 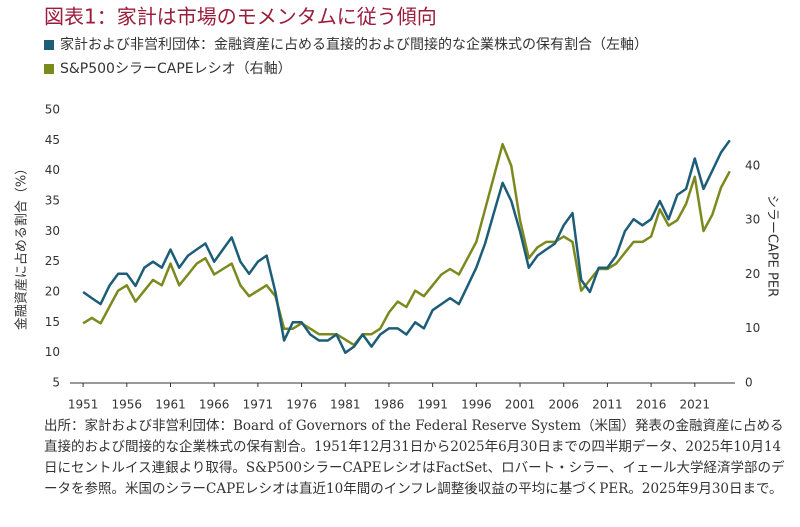 I want to click on y2-tick-label: 10, so click(x=752, y=328).